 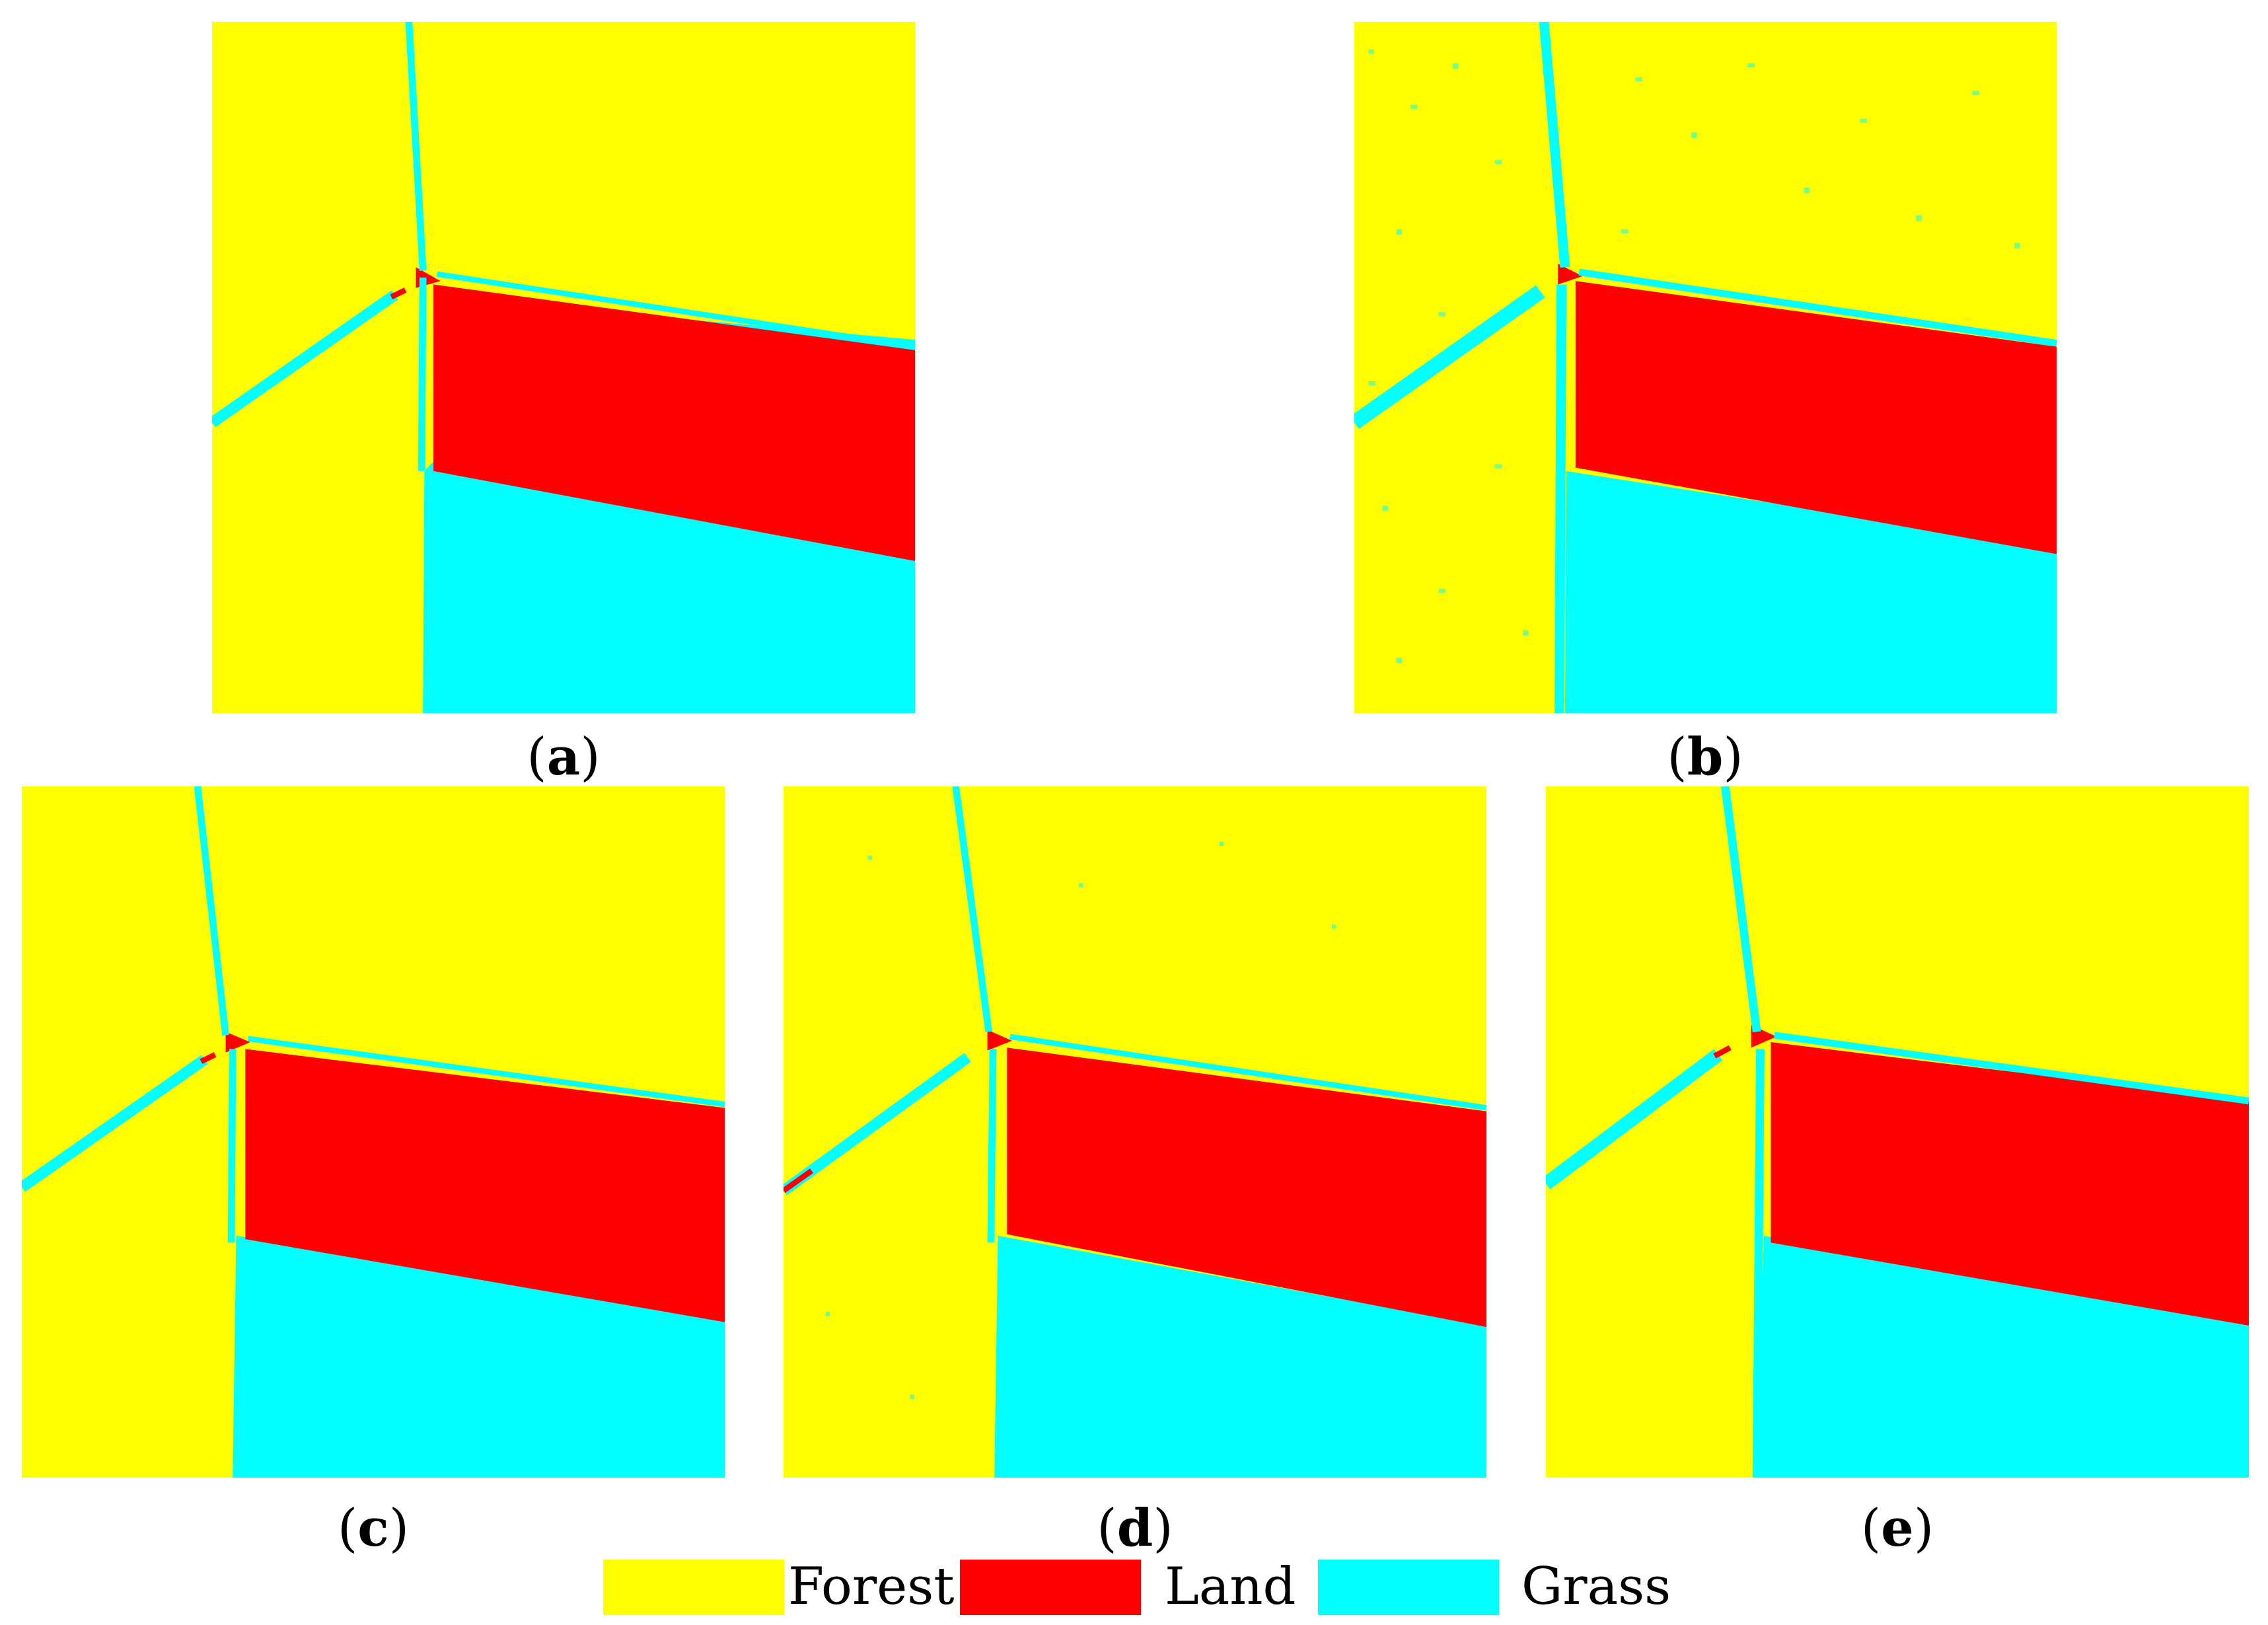 What do you see at coordinates (693, 1587) in the screenshot?
I see `legend-swatch-forest` at bounding box center [693, 1587].